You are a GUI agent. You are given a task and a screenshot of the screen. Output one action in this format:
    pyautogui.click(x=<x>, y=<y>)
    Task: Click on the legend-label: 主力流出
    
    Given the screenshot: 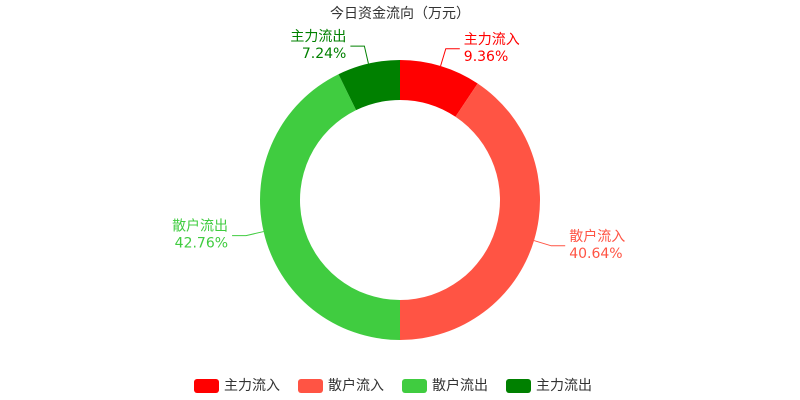 What is the action you would take?
    pyautogui.click(x=564, y=386)
    